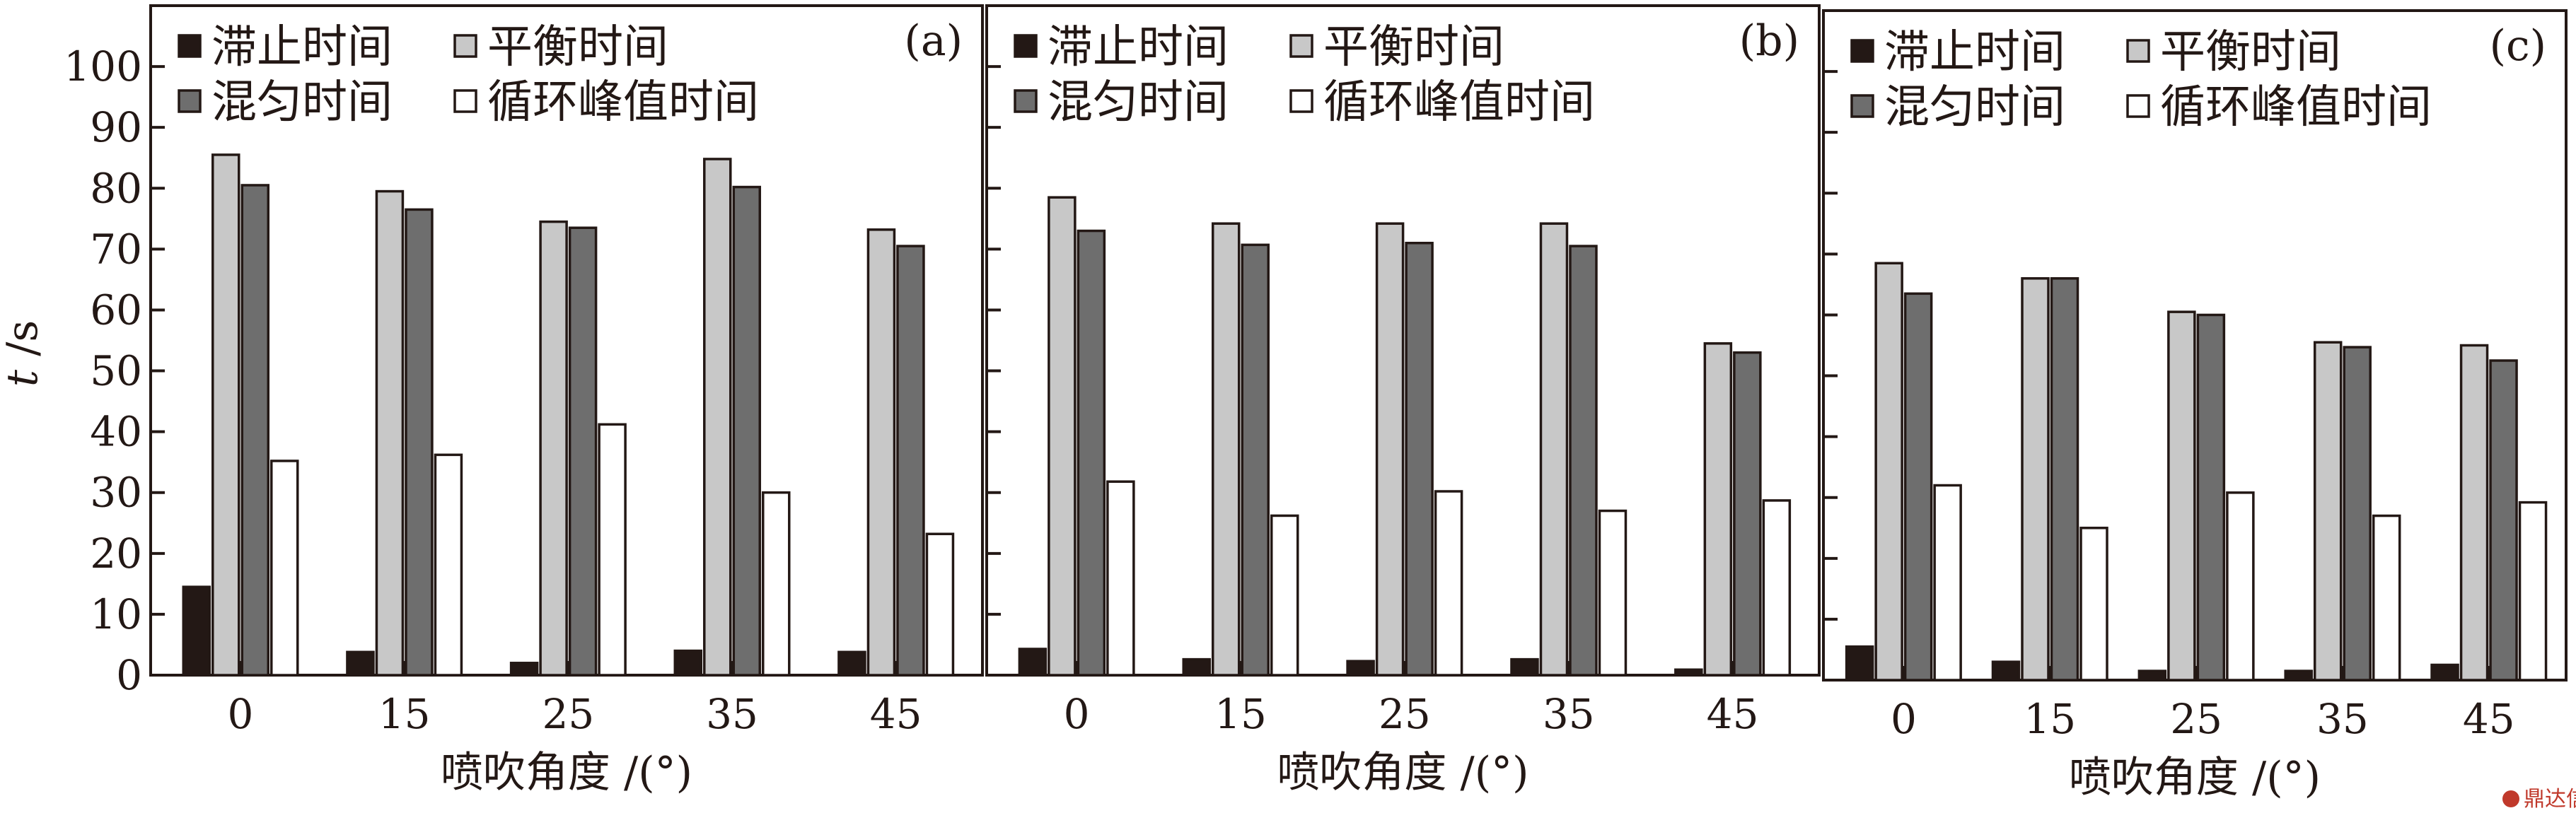 Image resolution: width=2576 pixels, height=813 pixels. Describe the element at coordinates (23, 378) in the screenshot. I see `y-axis-title-symbol: t` at that location.